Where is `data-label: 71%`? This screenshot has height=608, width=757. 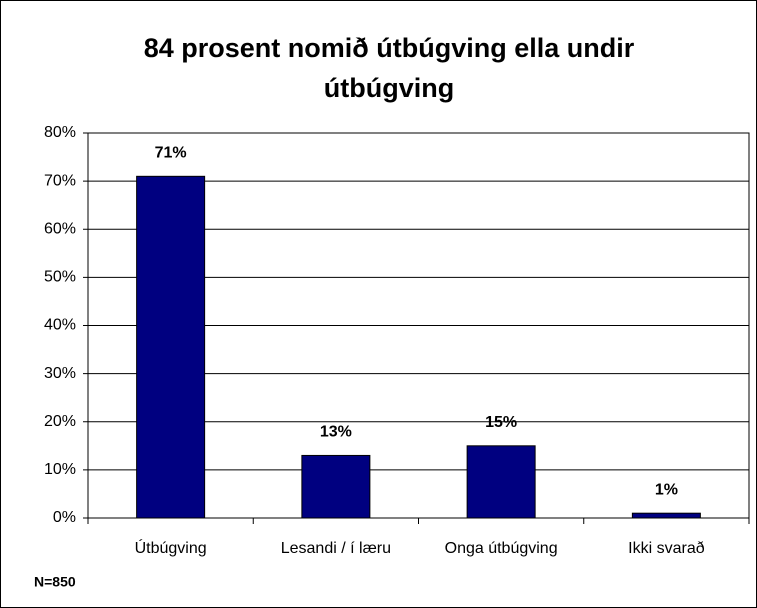 data-label: 71% is located at coordinates (171, 153).